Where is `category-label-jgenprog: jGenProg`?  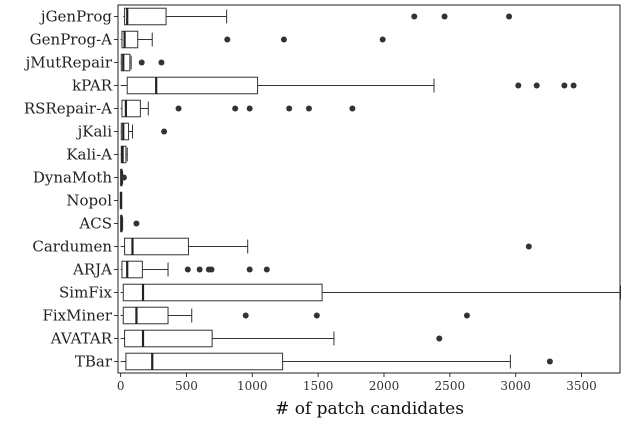 category-label-jgenprog: jGenProg is located at coordinates (75, 17).